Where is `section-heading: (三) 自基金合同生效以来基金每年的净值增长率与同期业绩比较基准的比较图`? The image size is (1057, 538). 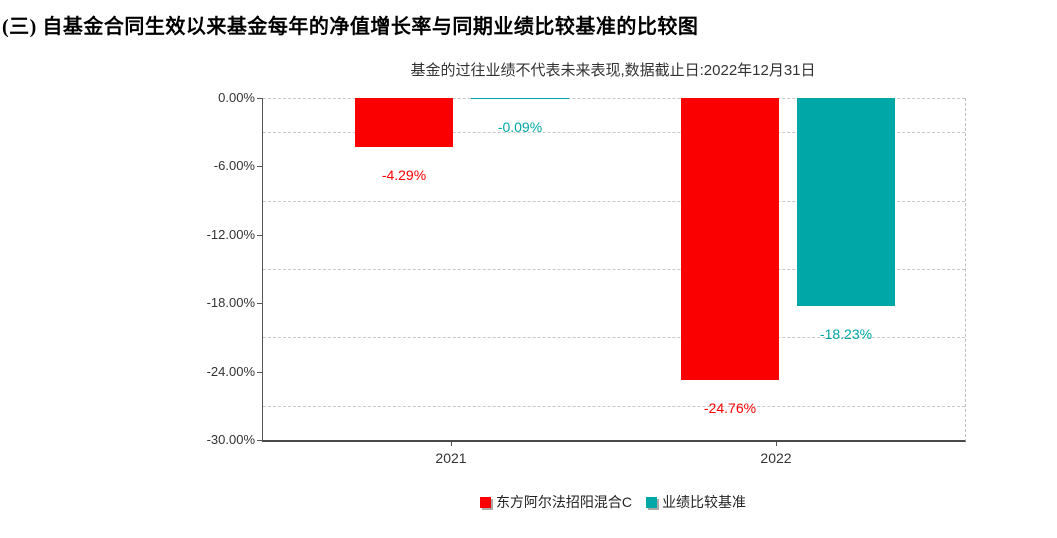 section-heading: (三) 自基金合同生效以来基金每年的净值增长率与同期业绩比较基准的比较图 is located at coordinates (350, 27).